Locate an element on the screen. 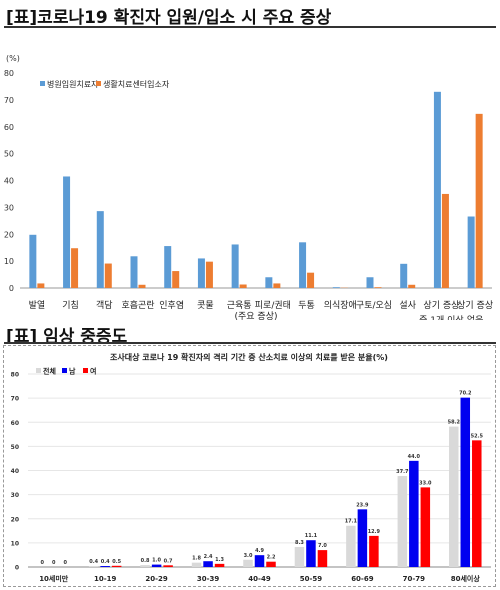 This screenshot has height=590, width=500. y-tick-label: 20 is located at coordinates (15, 519).